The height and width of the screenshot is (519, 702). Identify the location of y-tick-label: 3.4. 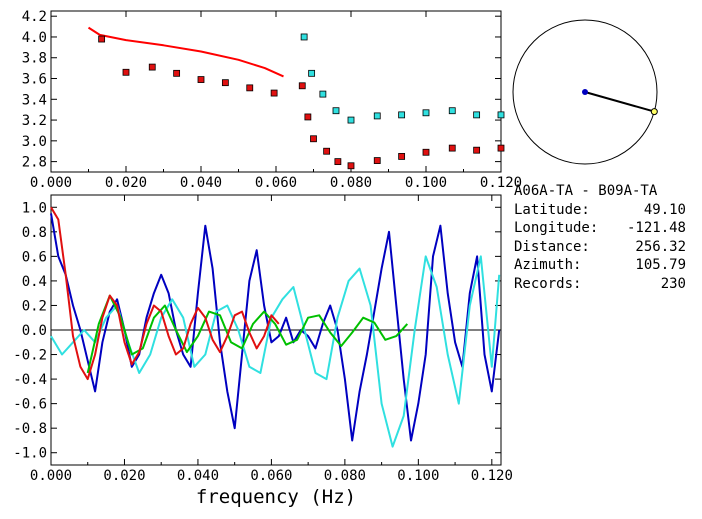
(34, 100).